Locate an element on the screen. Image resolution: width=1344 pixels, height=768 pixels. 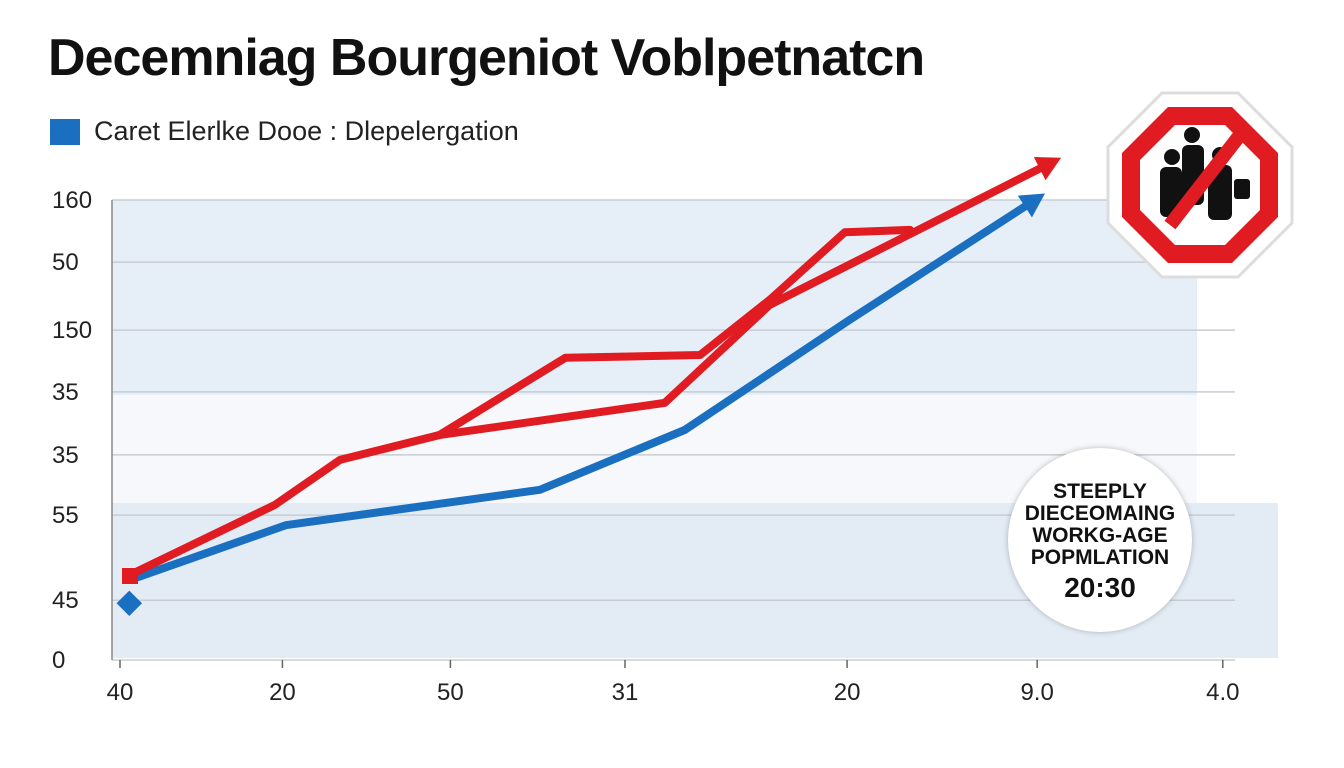
legend: Caret Elerlke Dooe : Dlepelergation is located at coordinates (284, 131).